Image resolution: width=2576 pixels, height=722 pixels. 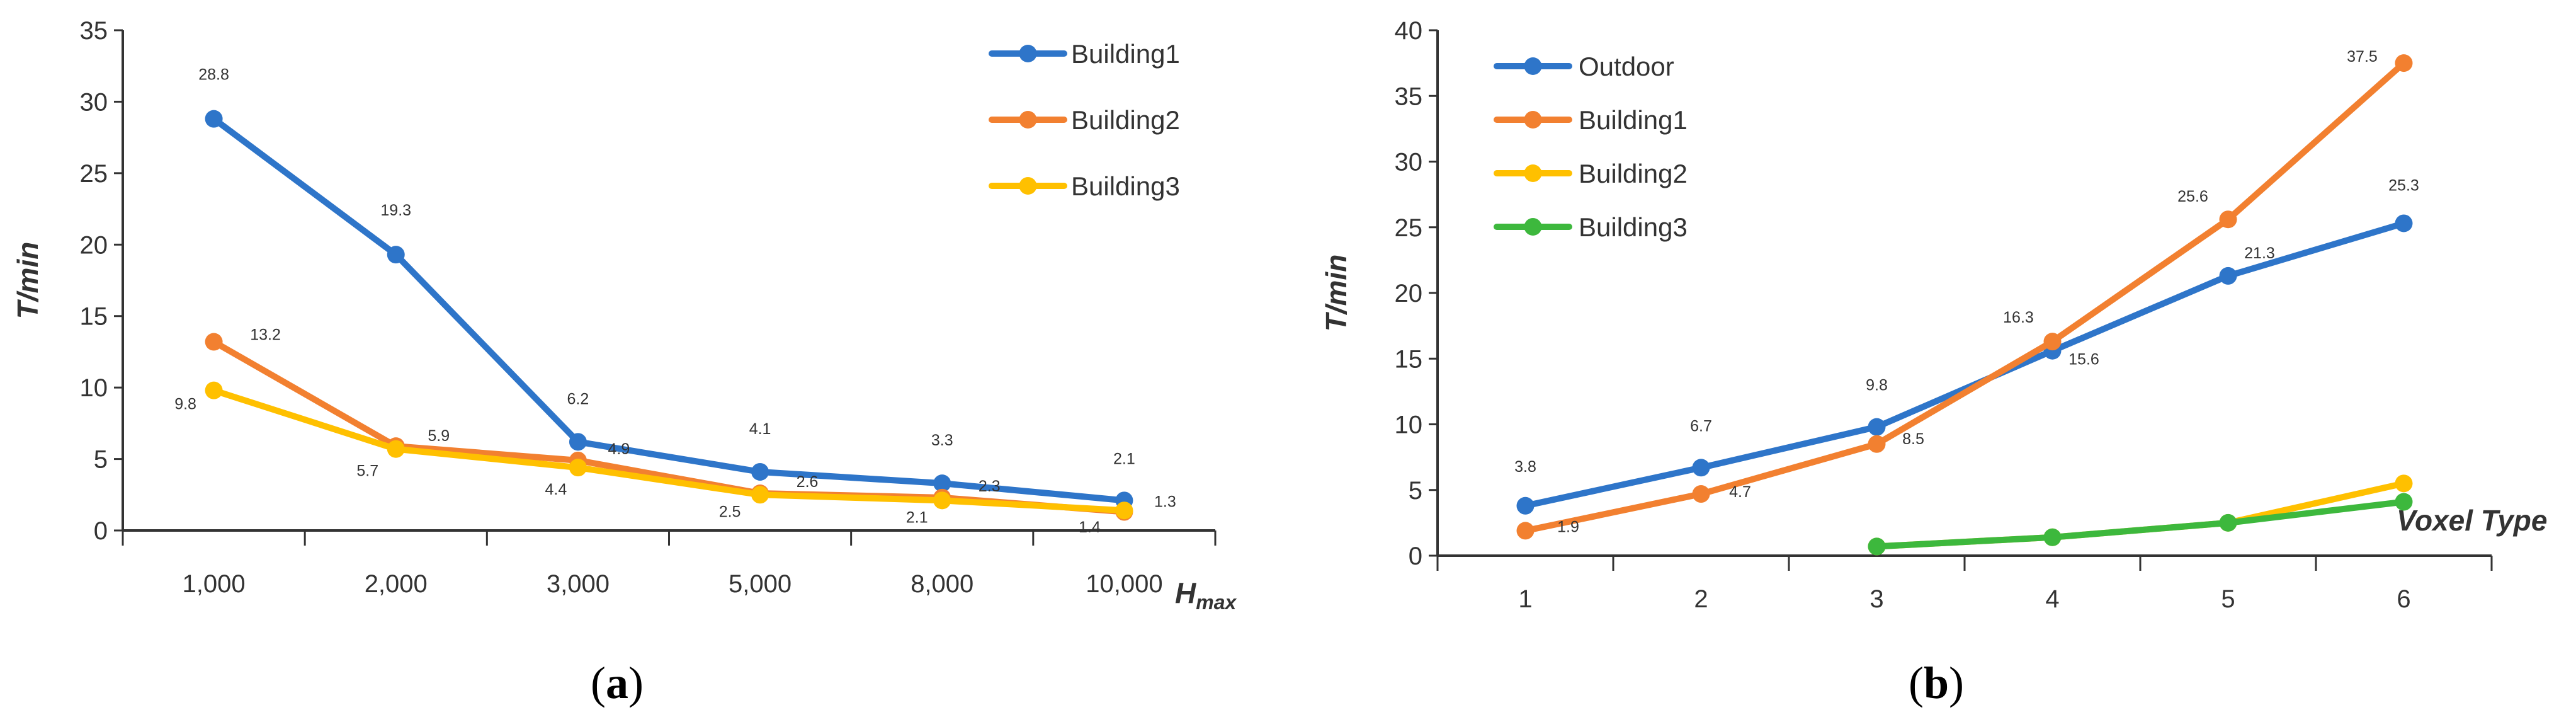 I want to click on data-label: 4.4, so click(x=556, y=489).